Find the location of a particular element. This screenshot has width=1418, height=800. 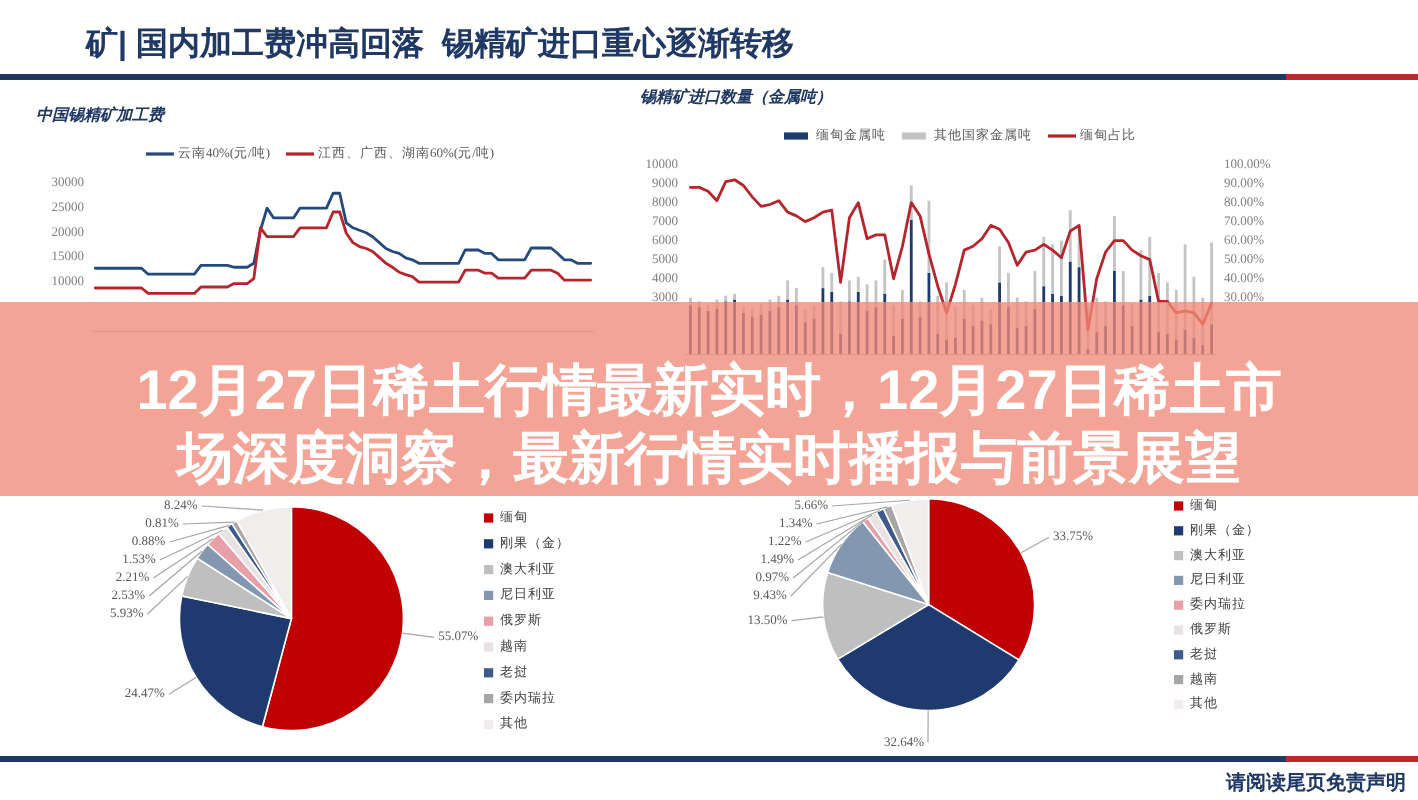

chart-title: 锡精矿进口数量（金属吨） is located at coordinates (736, 96).